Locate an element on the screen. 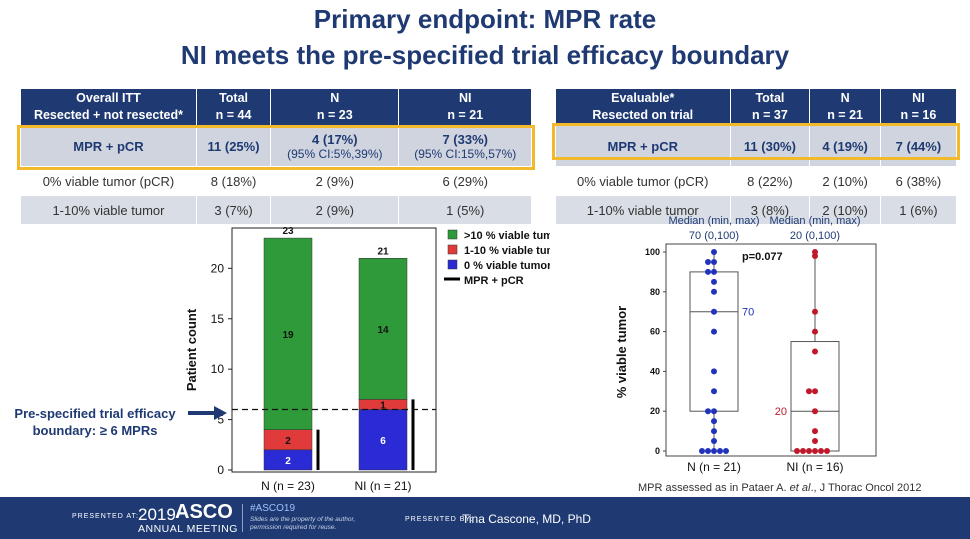  y-tick-label: 10 is located at coordinates (218, 369).